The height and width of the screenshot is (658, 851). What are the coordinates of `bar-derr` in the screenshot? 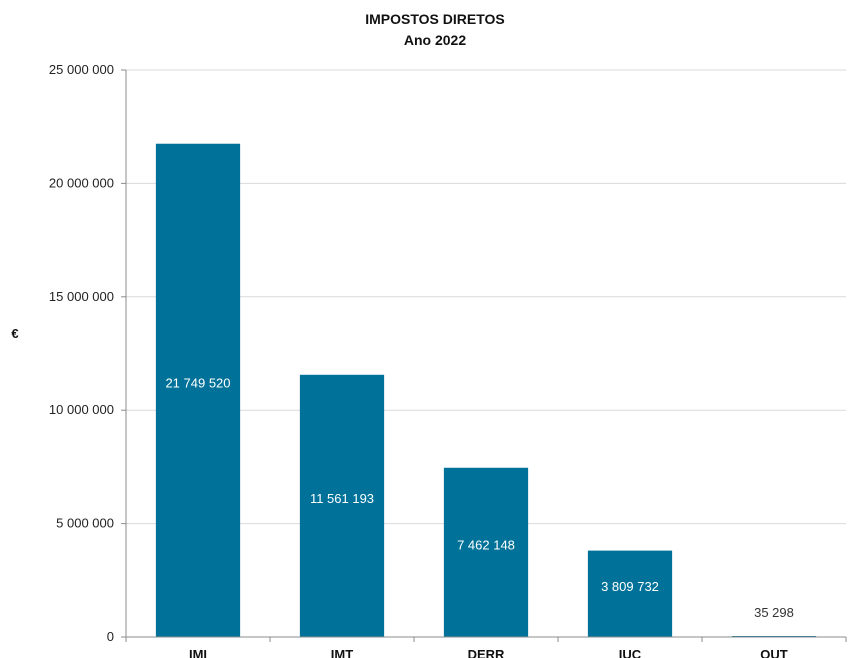 It's located at (486, 552).